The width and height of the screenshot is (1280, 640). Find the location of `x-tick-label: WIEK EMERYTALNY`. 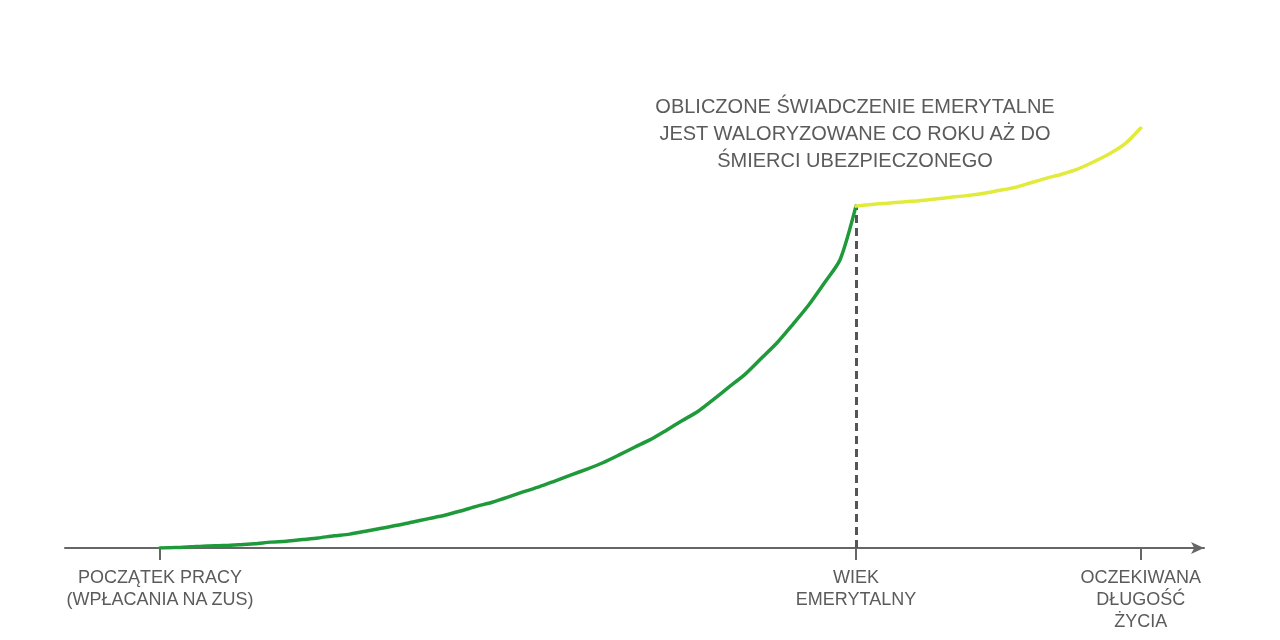

x-tick-label: WIEK EMERYTALNY is located at coordinates (856, 588).